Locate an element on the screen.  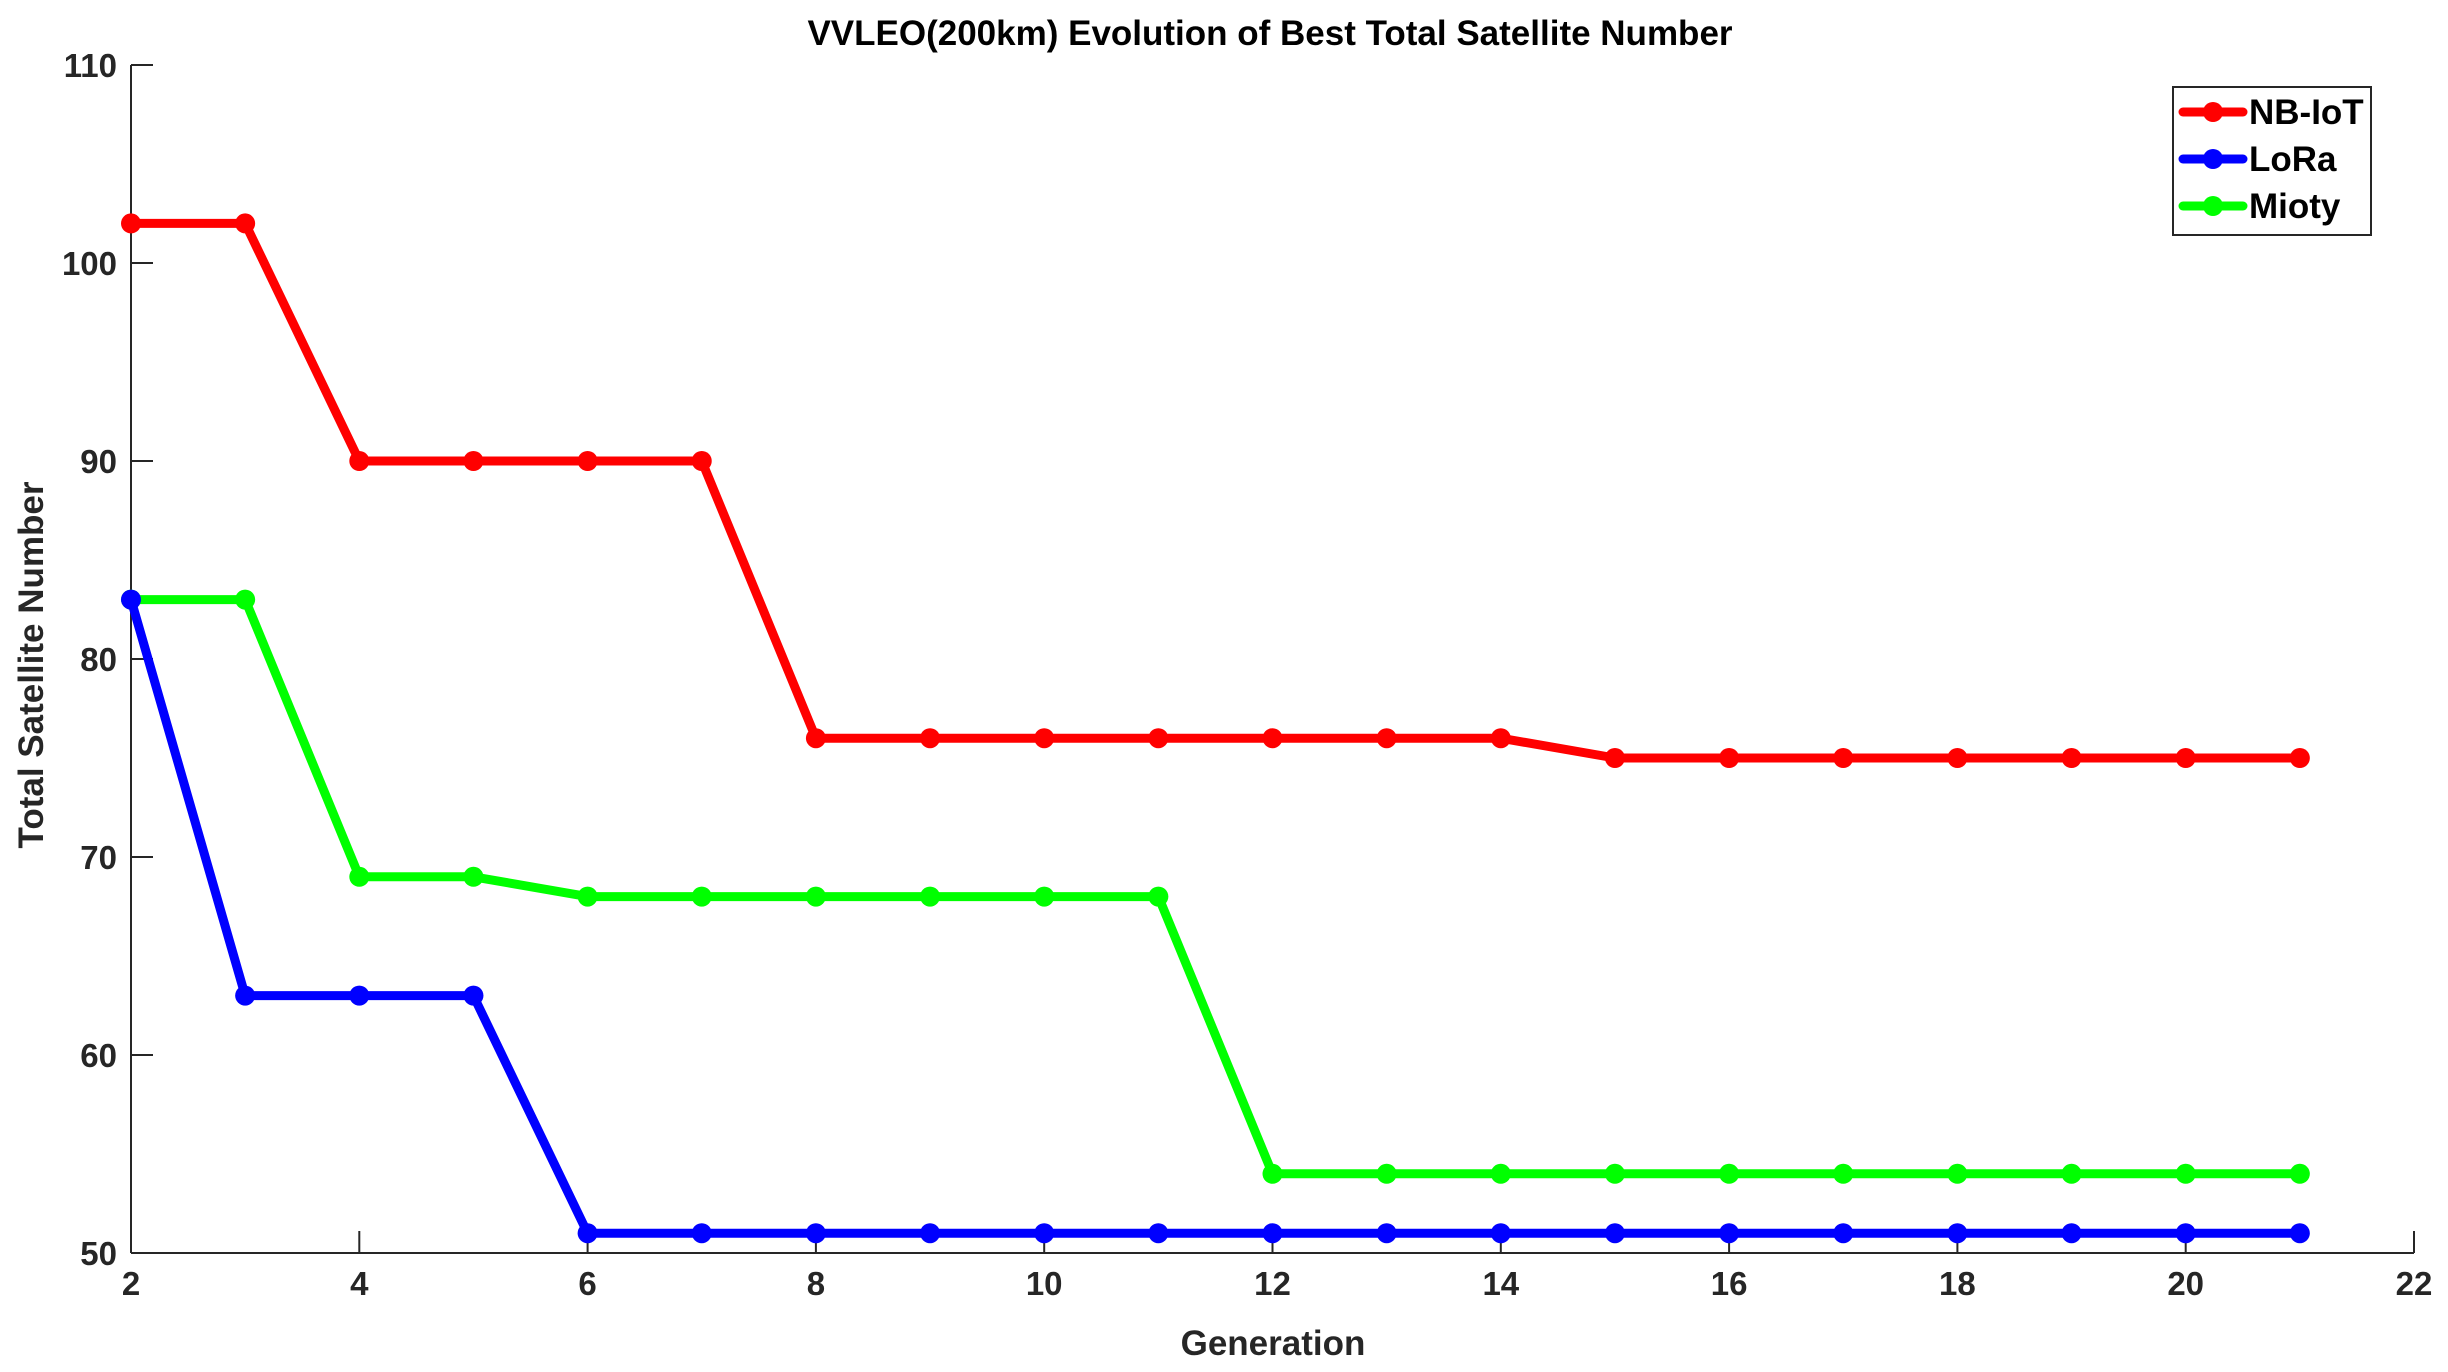
y-tick-label: 100 is located at coordinates (89, 263).